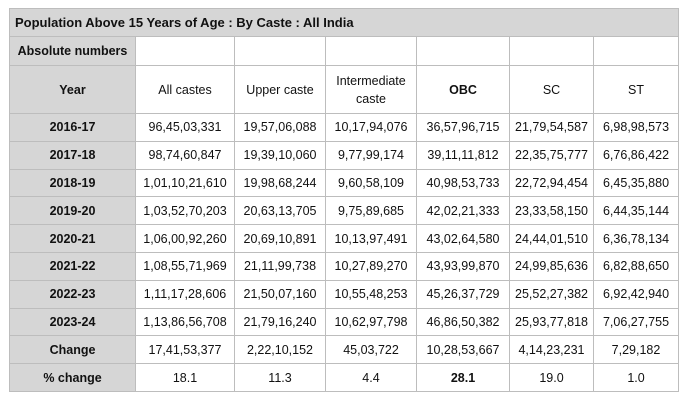  I want to click on cell-st: 6,36,78,134, so click(636, 238).